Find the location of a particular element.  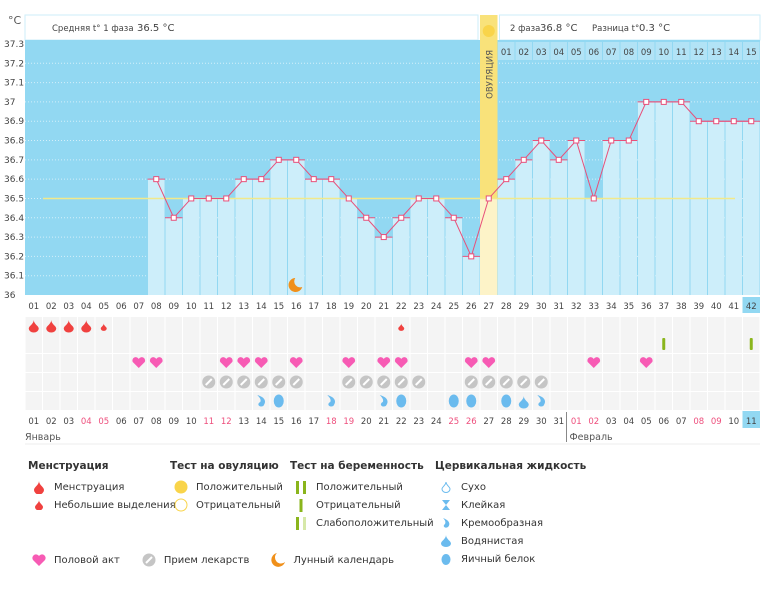

date-label: 17 is located at coordinates (313, 422).